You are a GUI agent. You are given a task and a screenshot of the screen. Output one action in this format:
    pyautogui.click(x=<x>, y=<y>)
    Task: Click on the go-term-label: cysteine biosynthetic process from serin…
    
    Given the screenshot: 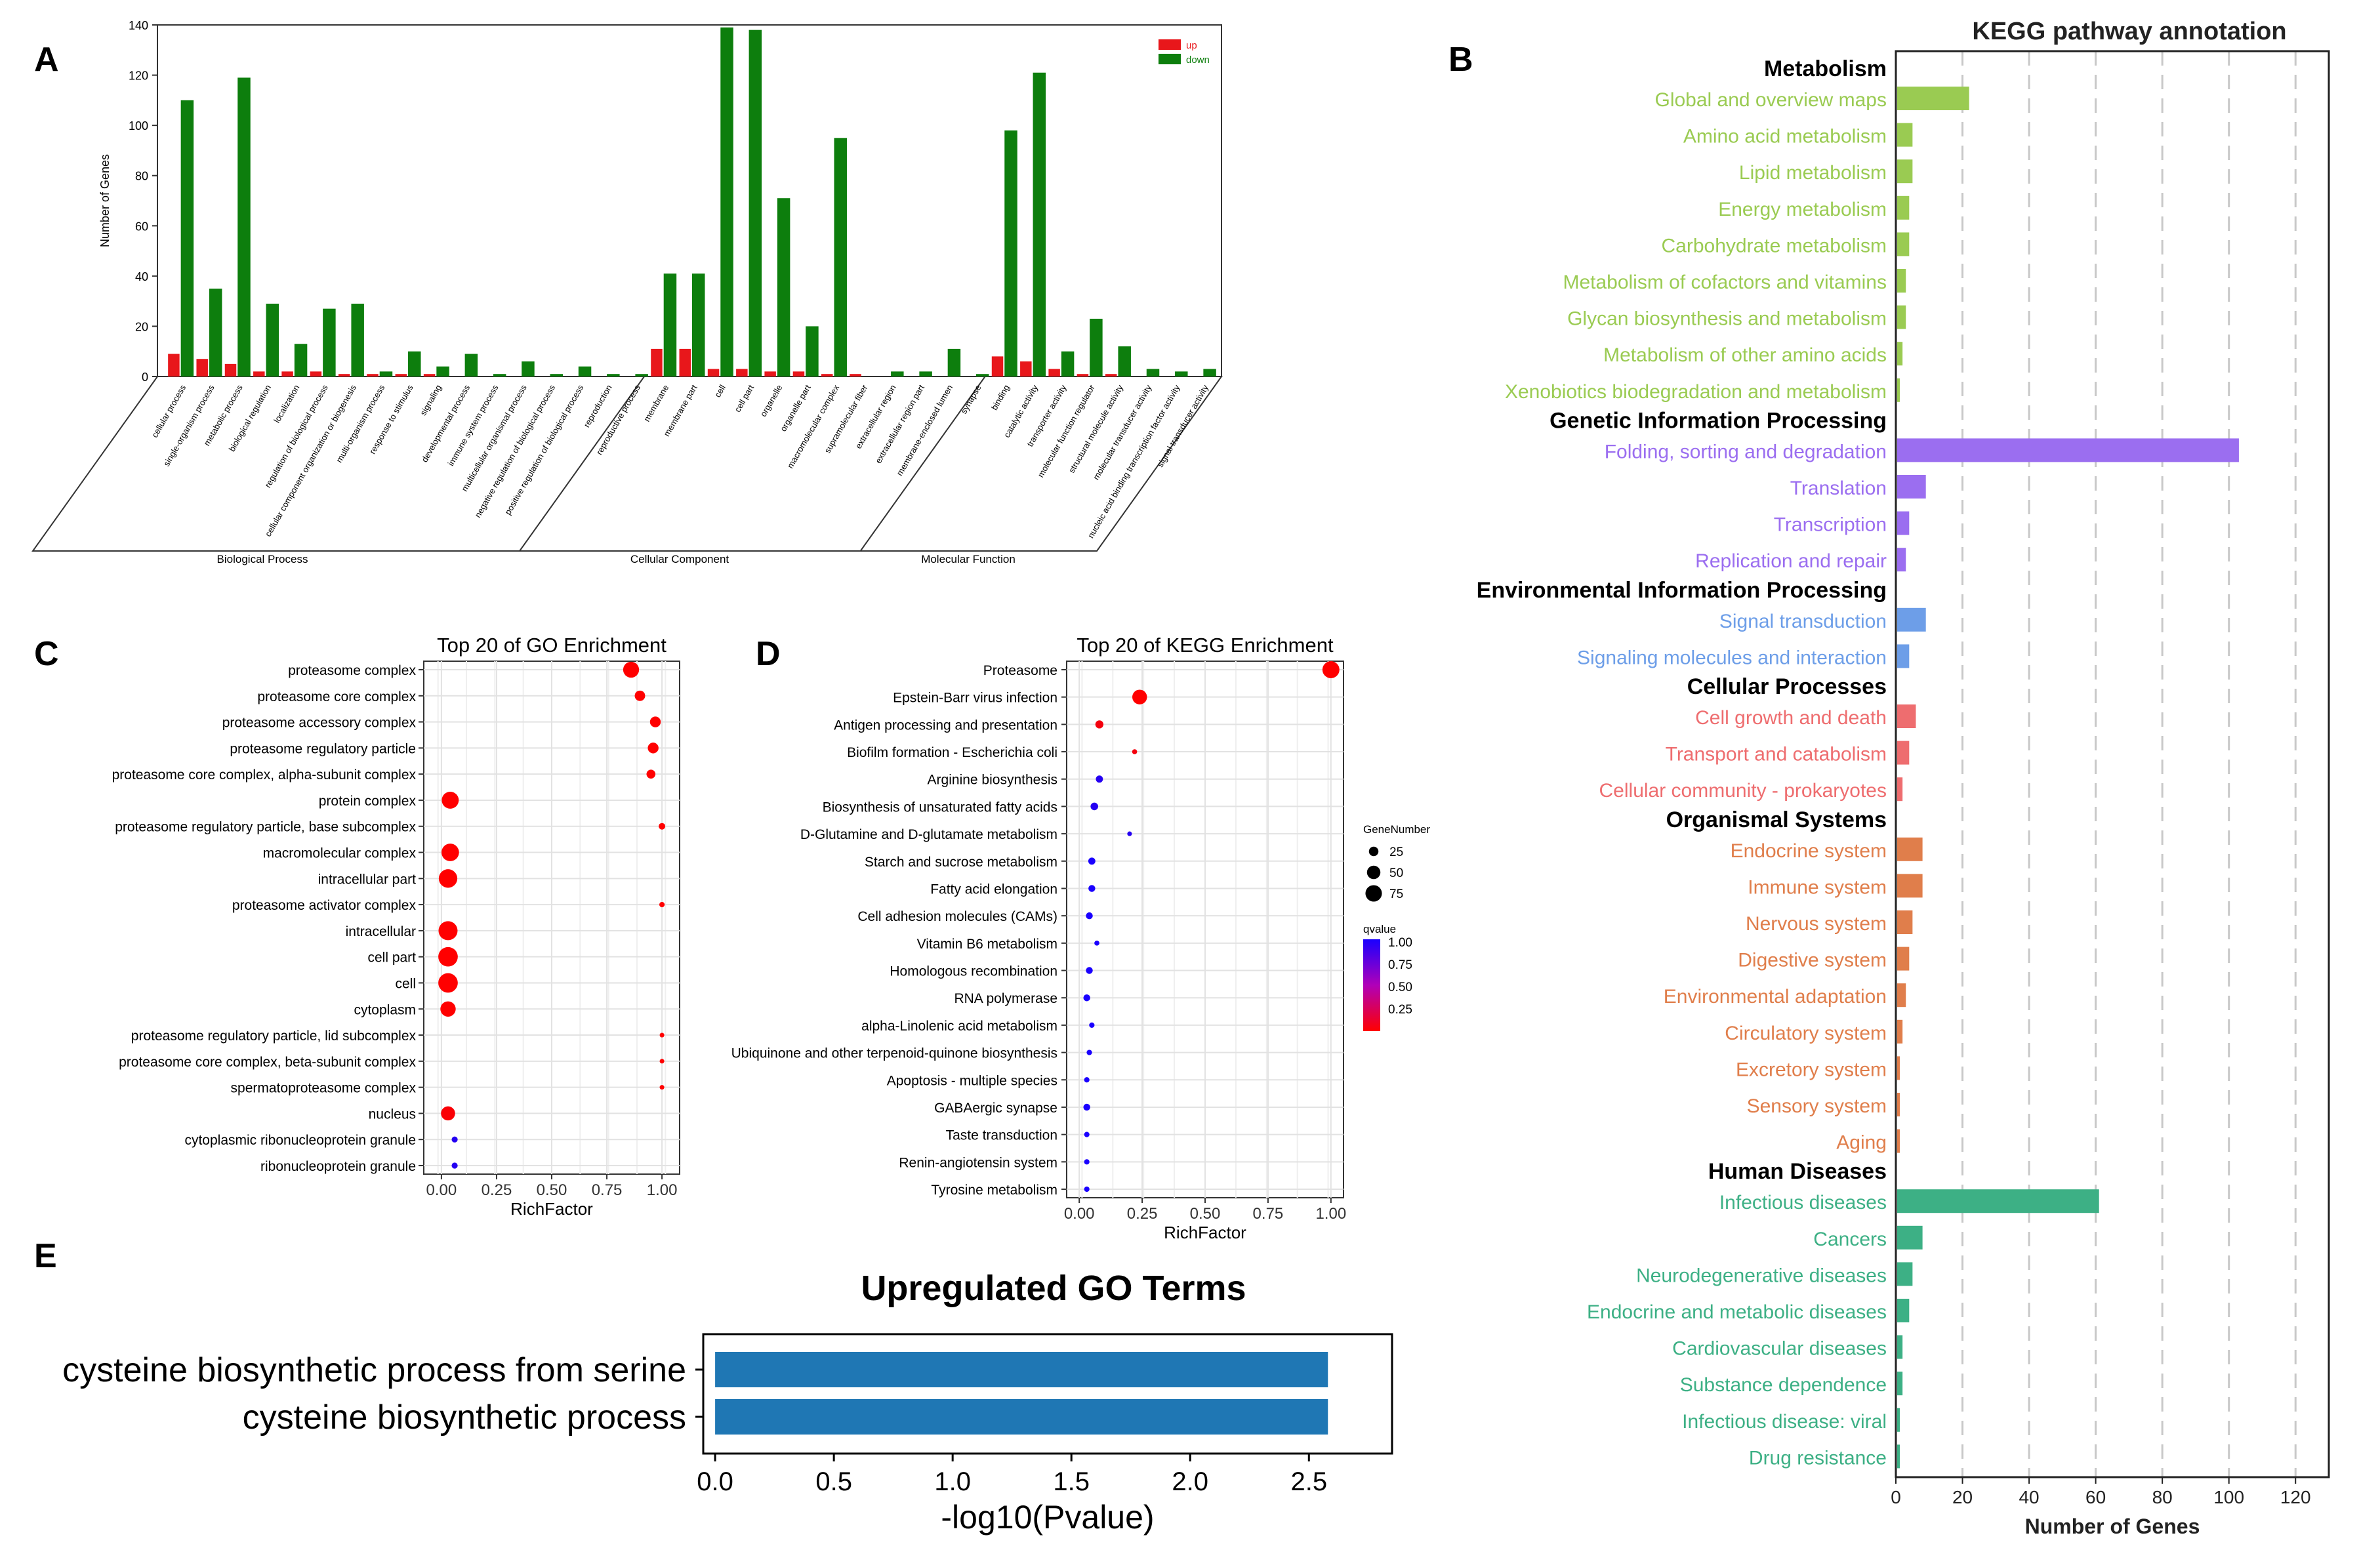 What is the action you would take?
    pyautogui.click(x=374, y=1370)
    